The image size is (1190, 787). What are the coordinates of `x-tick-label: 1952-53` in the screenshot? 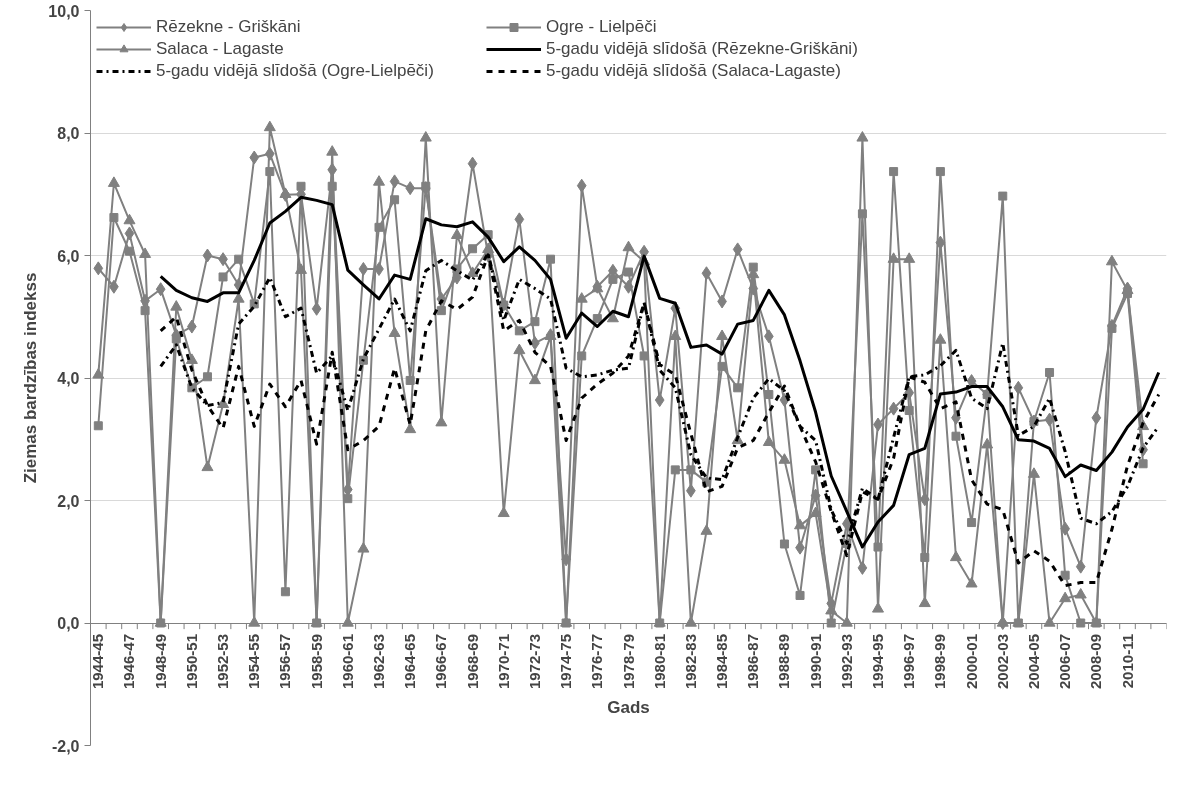 It's located at (223, 661).